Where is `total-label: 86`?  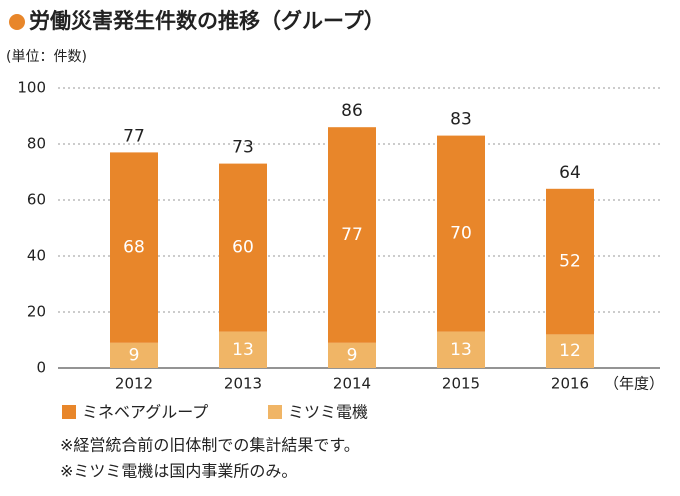 total-label: 86 is located at coordinates (352, 111).